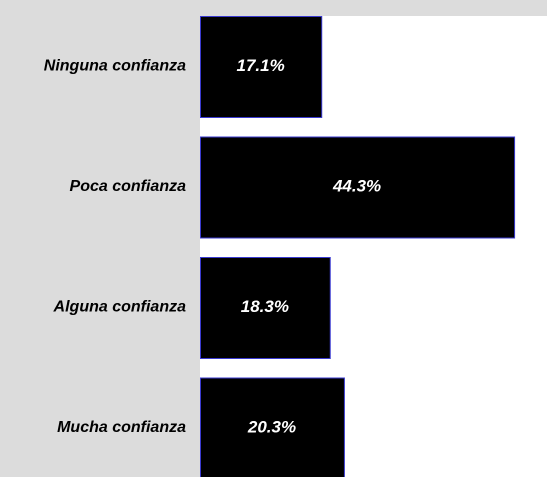  I want to click on value-label: 44.3%, so click(356, 185).